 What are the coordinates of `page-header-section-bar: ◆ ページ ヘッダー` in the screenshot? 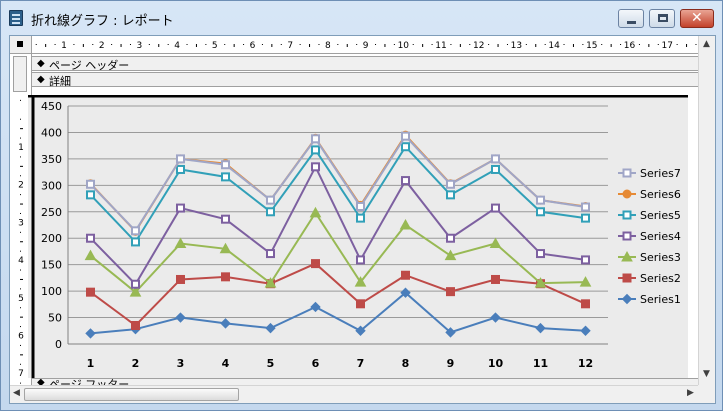 It's located at (366, 64).